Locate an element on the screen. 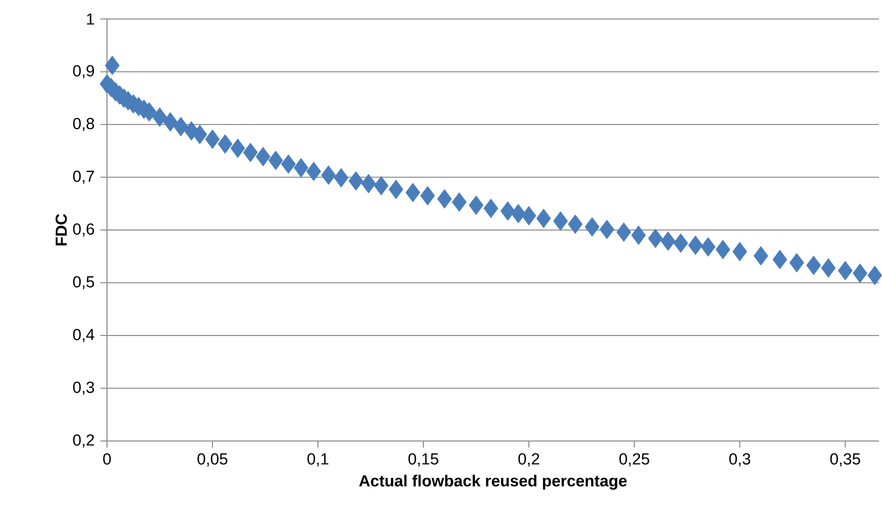 The height and width of the screenshot is (531, 882). y-tick-label: 0,4 is located at coordinates (83, 335).